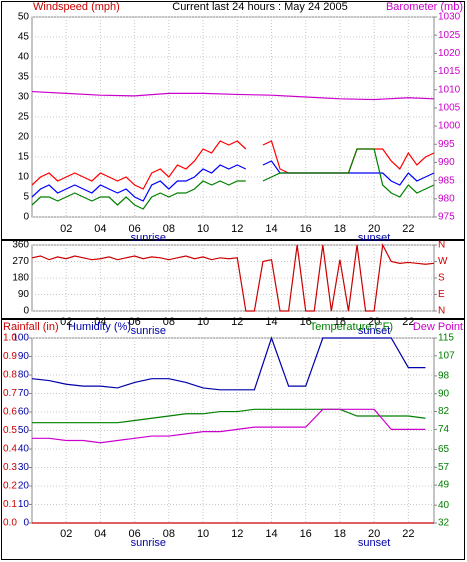  Describe the element at coordinates (438, 327) in the screenshot. I see `legend-label: Dew Point` at that location.